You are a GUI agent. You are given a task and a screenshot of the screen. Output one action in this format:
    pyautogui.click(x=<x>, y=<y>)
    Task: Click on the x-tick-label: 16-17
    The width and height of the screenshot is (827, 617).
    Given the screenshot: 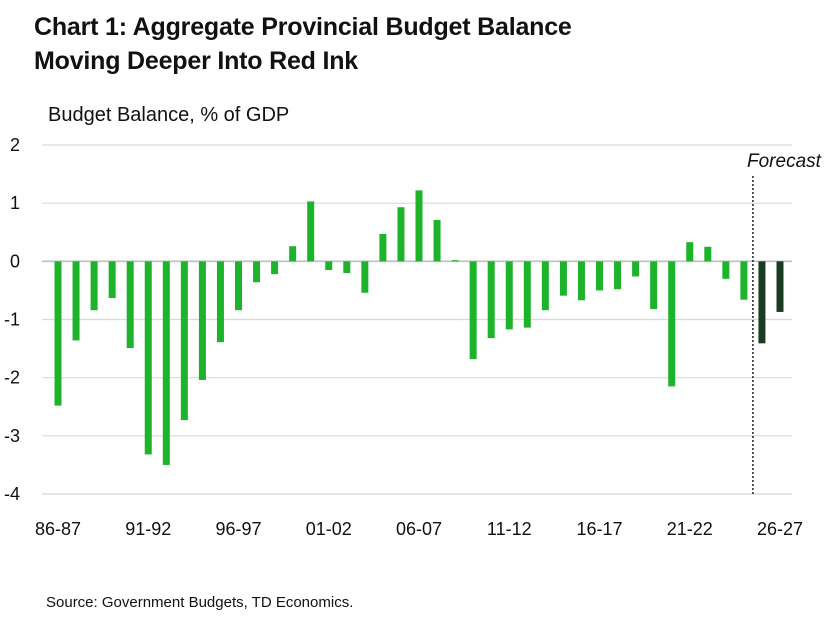 What is the action you would take?
    pyautogui.click(x=599, y=529)
    